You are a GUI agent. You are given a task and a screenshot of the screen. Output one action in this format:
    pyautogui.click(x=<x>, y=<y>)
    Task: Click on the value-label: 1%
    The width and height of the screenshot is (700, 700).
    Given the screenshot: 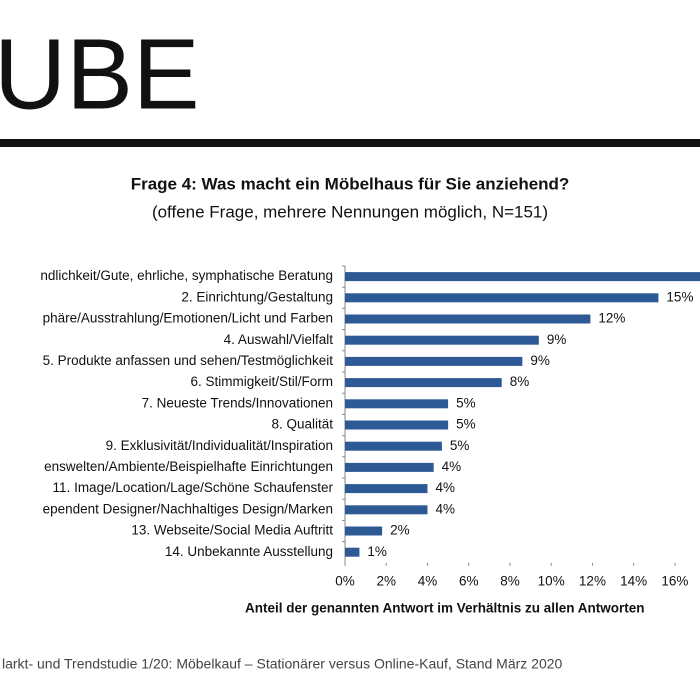 What is the action you would take?
    pyautogui.click(x=377, y=551)
    